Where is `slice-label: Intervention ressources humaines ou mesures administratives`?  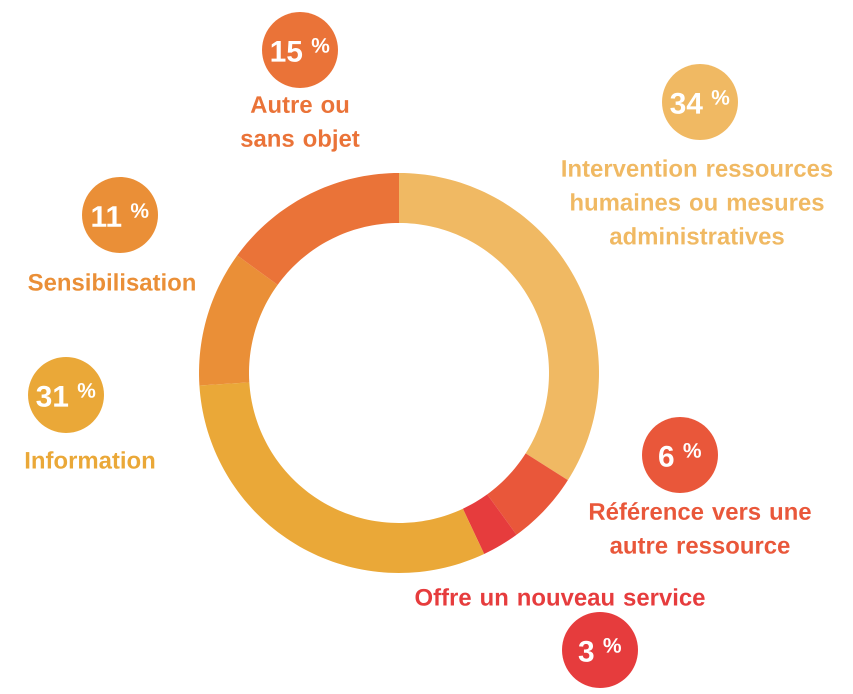 slice-label: Intervention ressources humaines ou mesures administratives is located at coordinates (697, 202).